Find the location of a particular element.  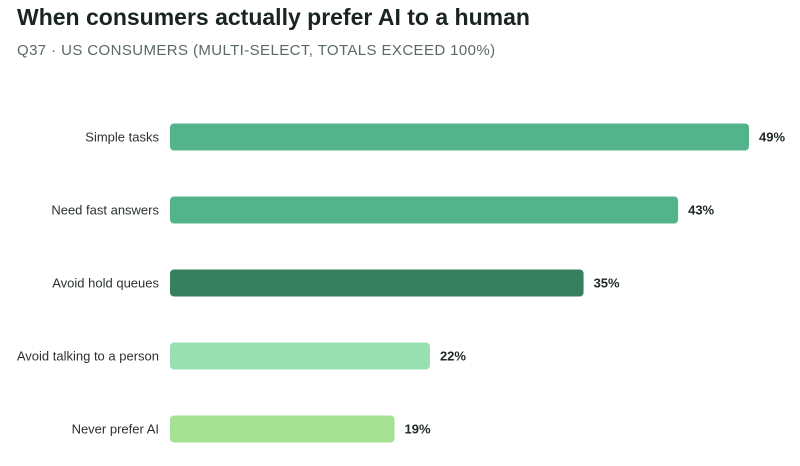

category-label: Simple tasks is located at coordinates (122, 137).